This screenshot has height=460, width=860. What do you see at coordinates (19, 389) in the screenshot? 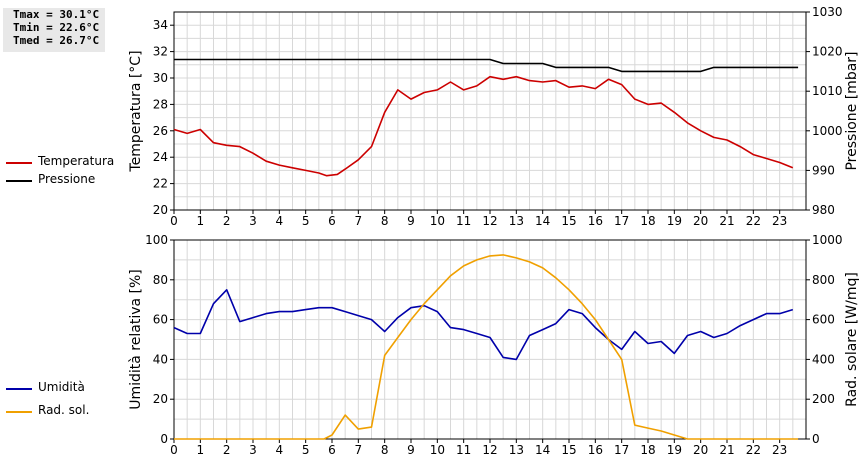
I see `legend-swatch-umidita` at bounding box center [19, 389].